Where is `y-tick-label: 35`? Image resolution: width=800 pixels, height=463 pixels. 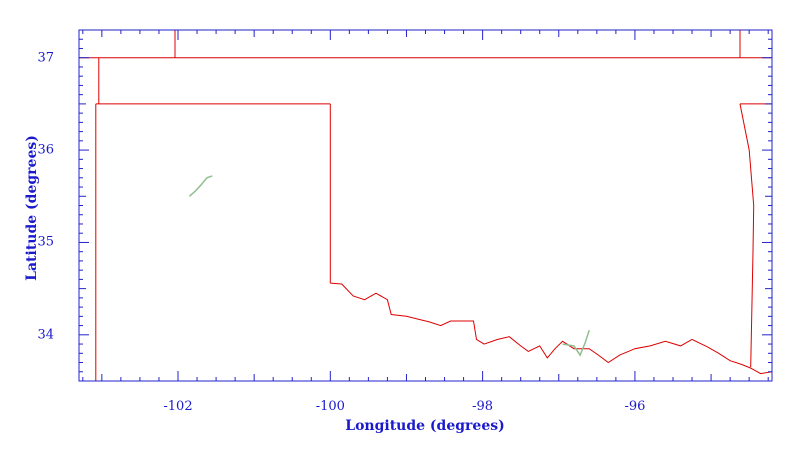 y-tick-label: 35 is located at coordinates (45, 242).